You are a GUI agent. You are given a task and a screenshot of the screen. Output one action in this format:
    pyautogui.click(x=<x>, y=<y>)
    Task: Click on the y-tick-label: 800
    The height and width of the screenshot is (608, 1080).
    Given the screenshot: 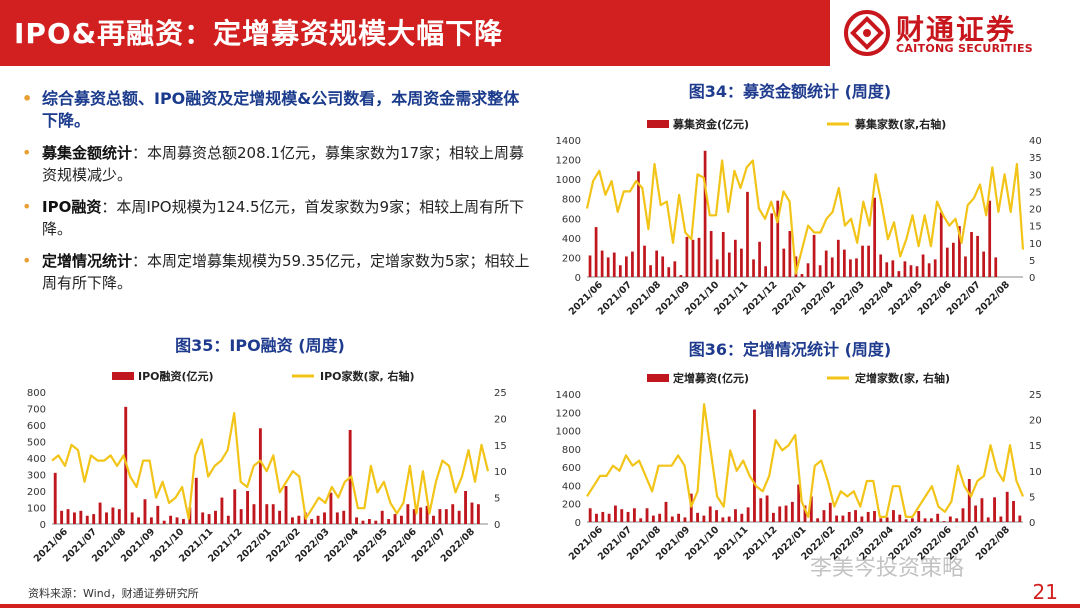 What is the action you would take?
    pyautogui.click(x=36, y=393)
    